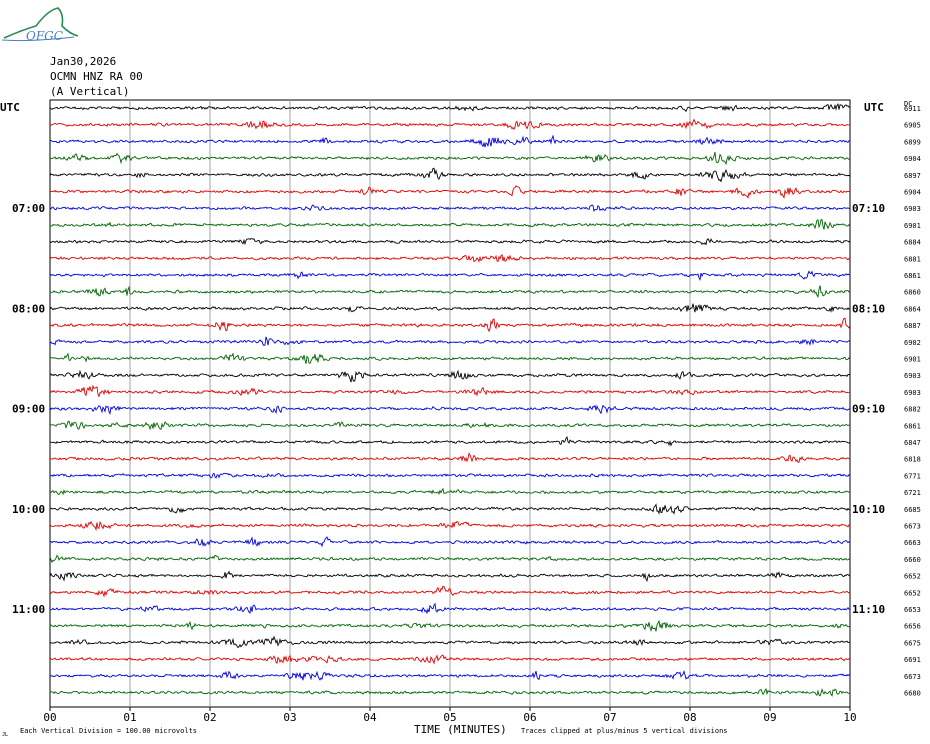 Image resolution: width=930 pixels, height=744 pixels. What do you see at coordinates (912, 510) in the screenshot?
I see `dc-offset-label: 6685` at bounding box center [912, 510].